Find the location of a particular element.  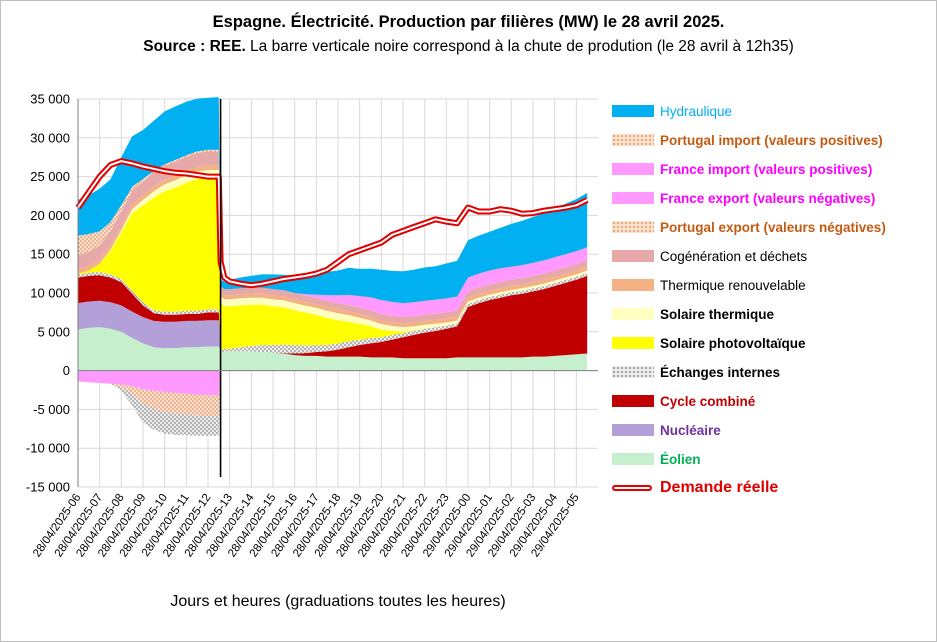

area-cycle-combine is located at coordinates (333, 317).